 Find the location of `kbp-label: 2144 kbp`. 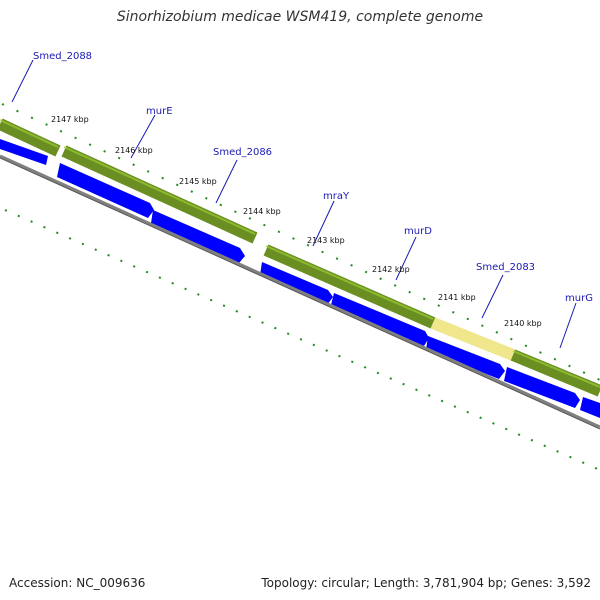

kbp-label: 2144 kbp is located at coordinates (262, 211).